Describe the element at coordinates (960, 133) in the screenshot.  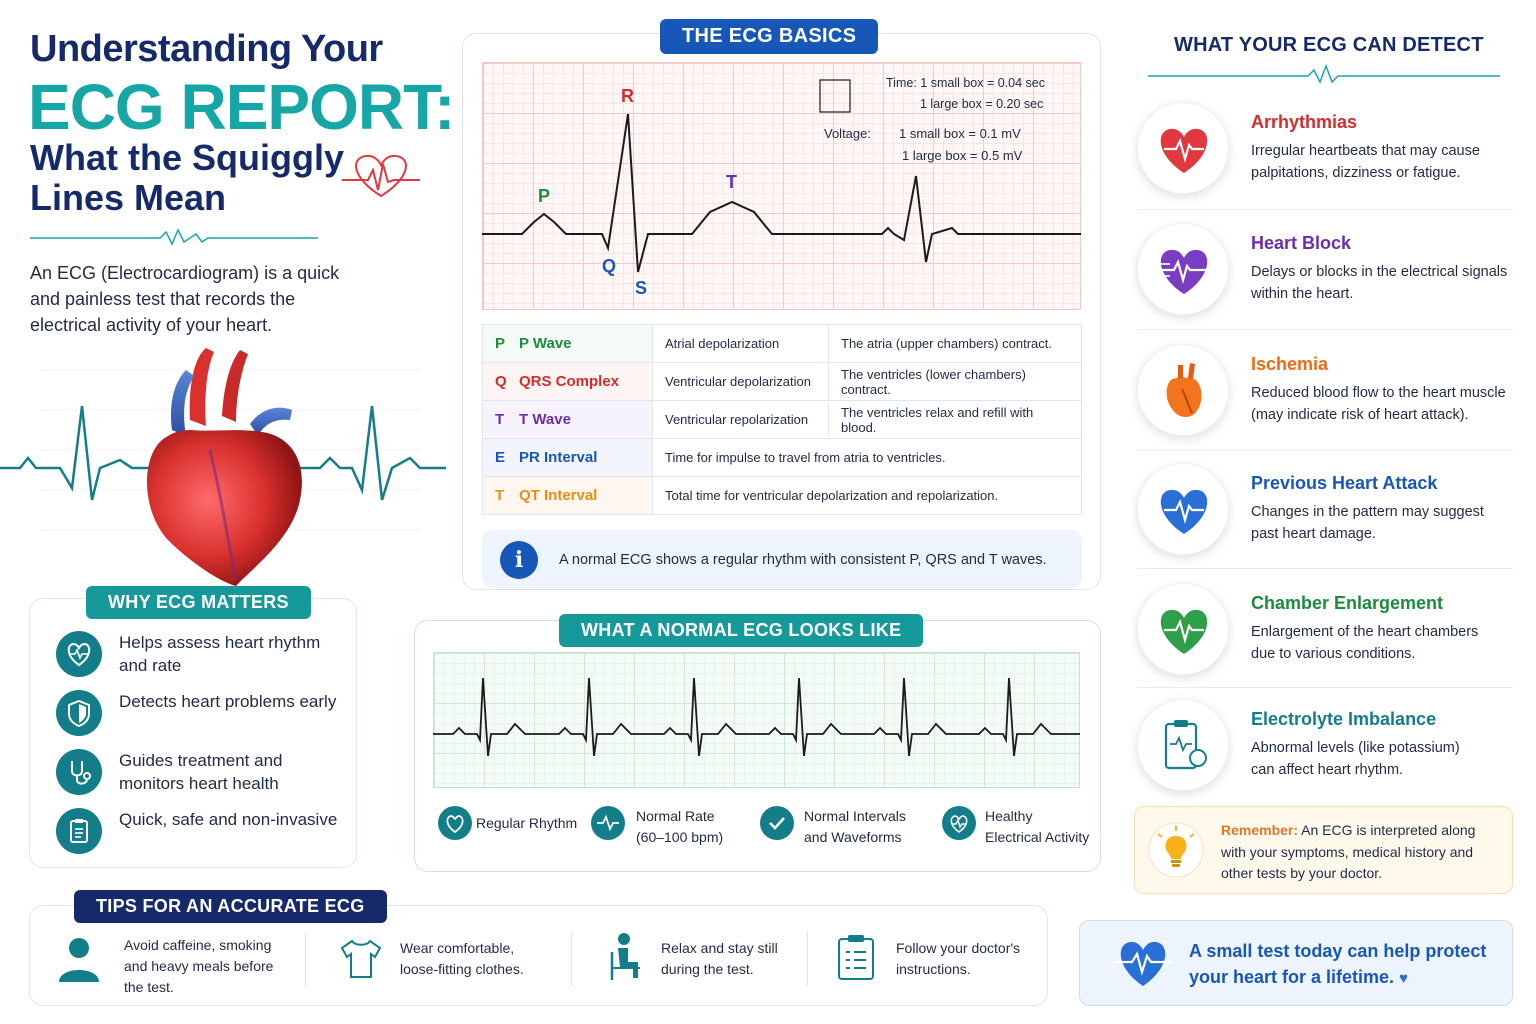
I see `scale-voltage-small: 1 small box = 0.1 mV` at that location.